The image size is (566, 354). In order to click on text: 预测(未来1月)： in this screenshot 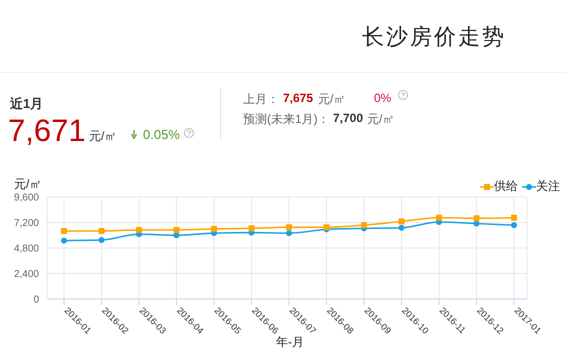, I will do `click(286, 119)`.